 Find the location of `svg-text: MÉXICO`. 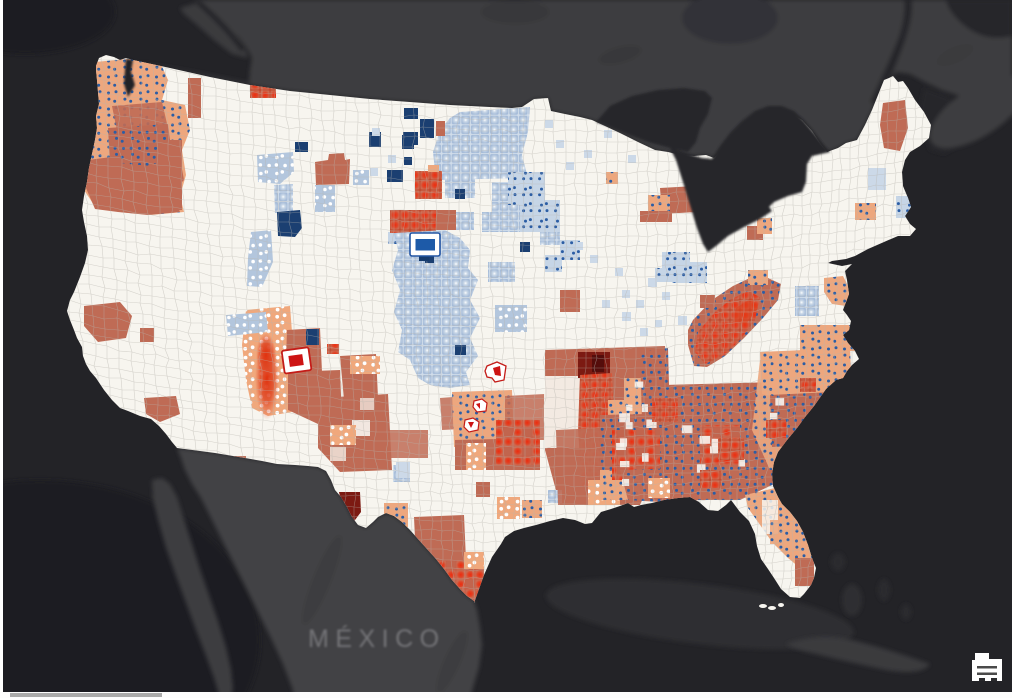

svg-text: MÉXICO is located at coordinates (377, 638).